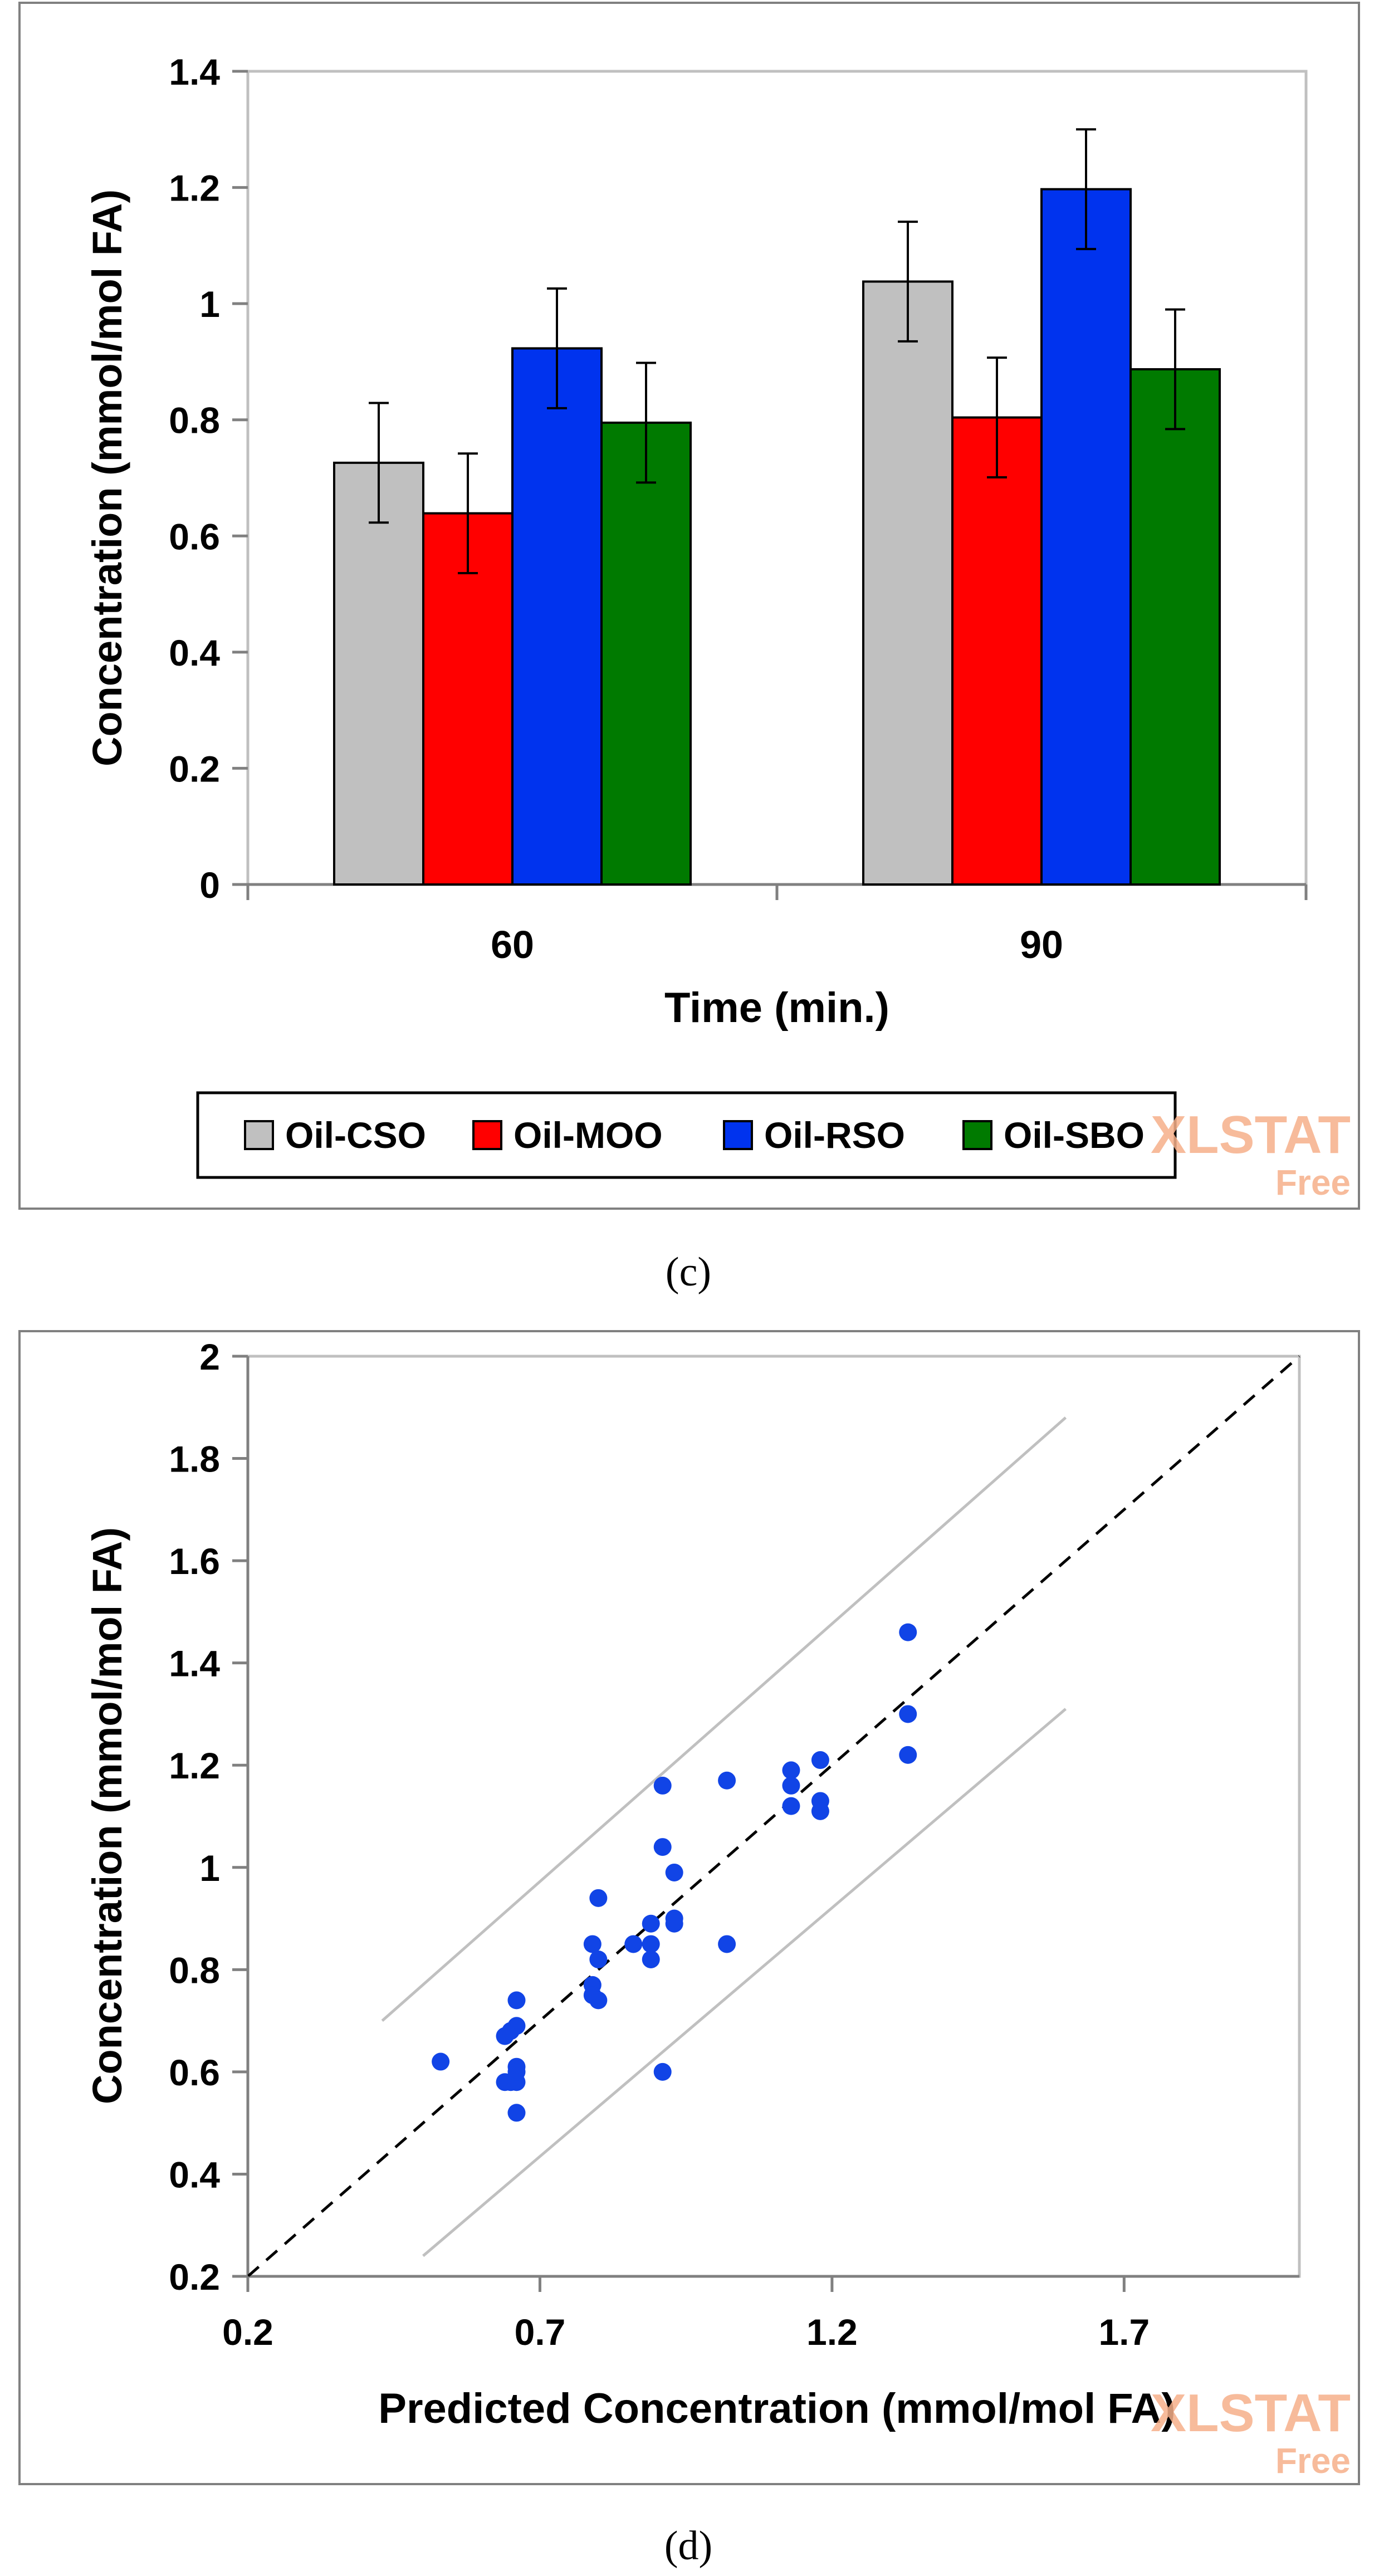 This screenshot has height=2576, width=1379. I want to click on bar-legend: Oil-CSO Oil-MOO Oil-RSO Oil-SBO, so click(686, 1135).